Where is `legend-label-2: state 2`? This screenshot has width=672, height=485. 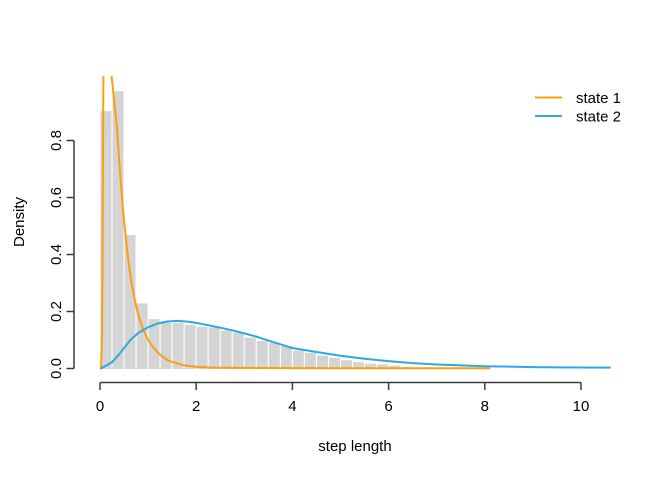
legend-label-2: state 2 is located at coordinates (598, 117).